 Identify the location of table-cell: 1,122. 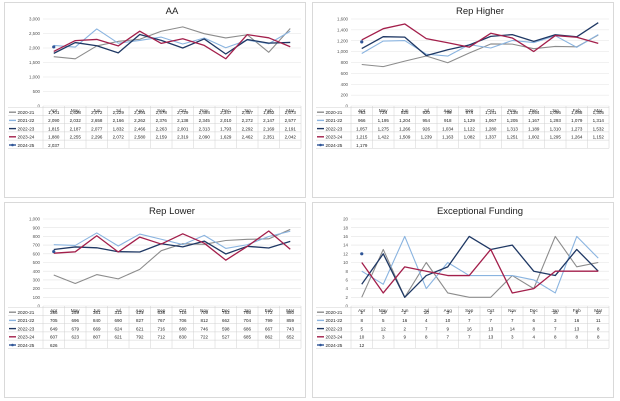
(470, 128).